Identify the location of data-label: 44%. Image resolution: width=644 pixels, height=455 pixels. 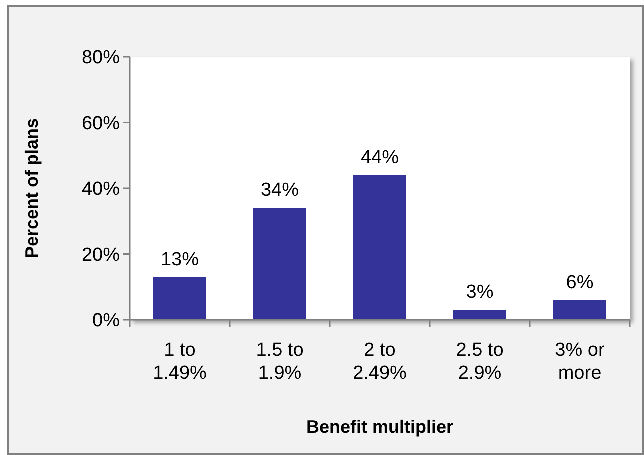
(380, 157).